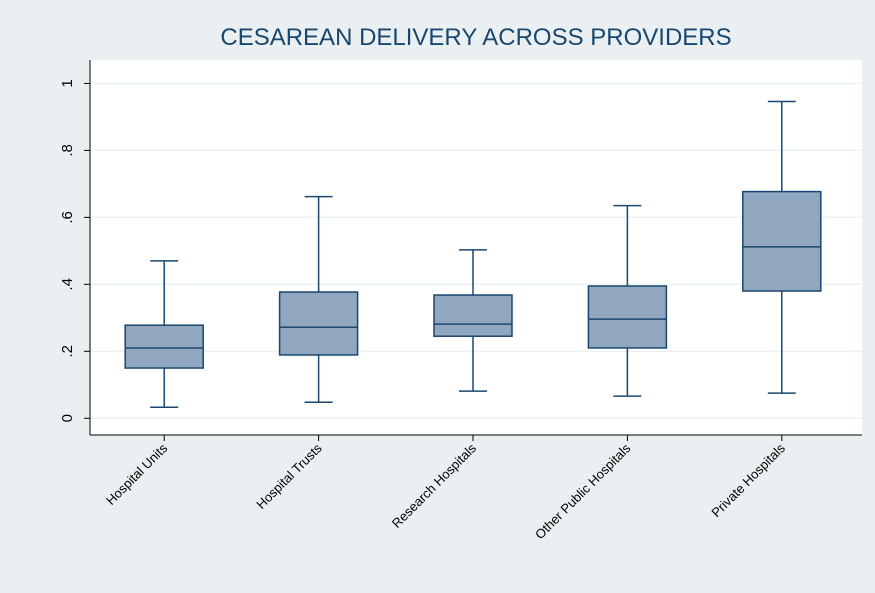 Image resolution: width=875 pixels, height=593 pixels. What do you see at coordinates (67, 418) in the screenshot?
I see `y-tick-label: 0` at bounding box center [67, 418].